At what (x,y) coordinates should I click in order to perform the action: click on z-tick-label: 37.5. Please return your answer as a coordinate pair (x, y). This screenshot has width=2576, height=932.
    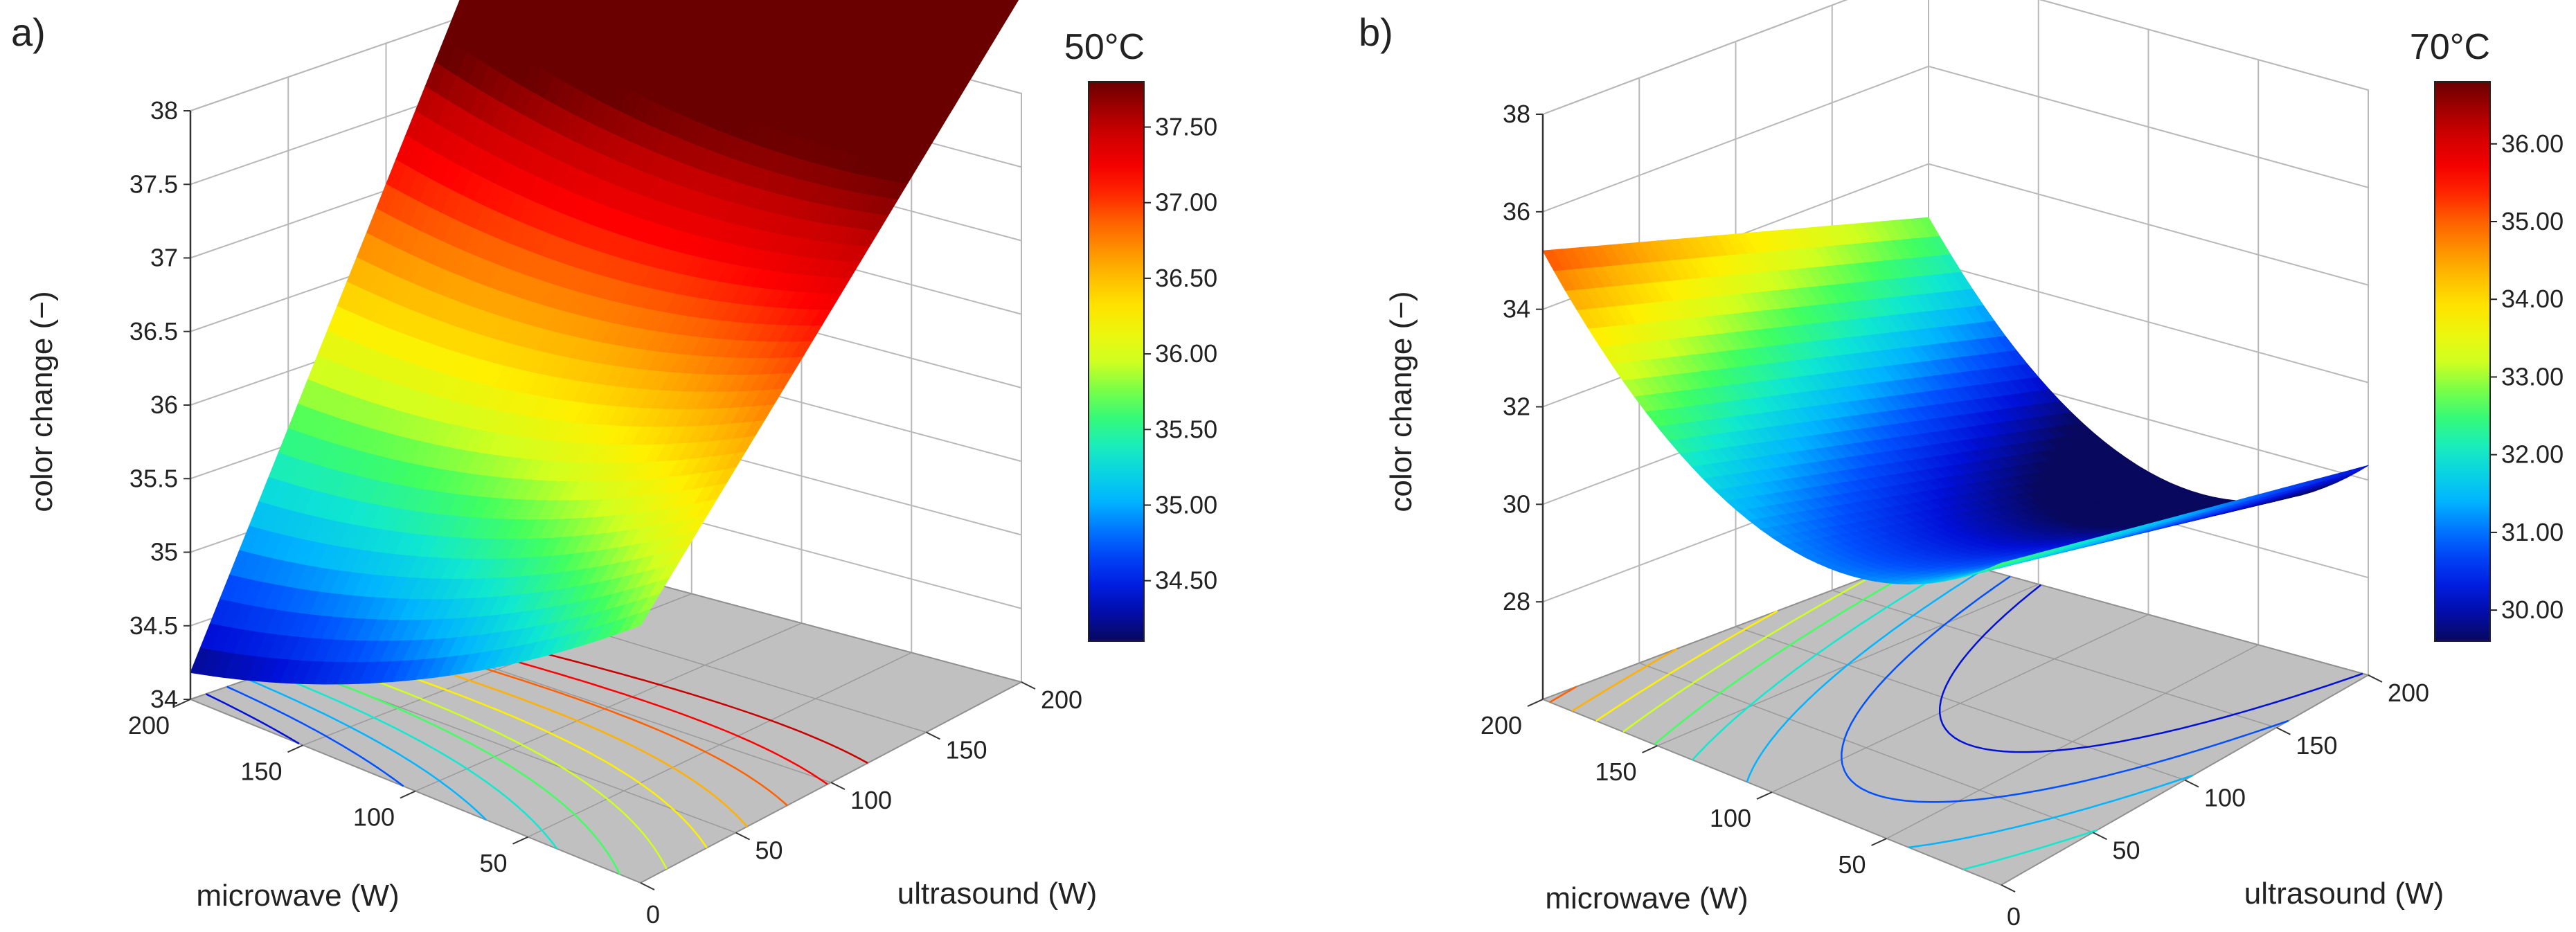
    Looking at the image, I should click on (153, 184).